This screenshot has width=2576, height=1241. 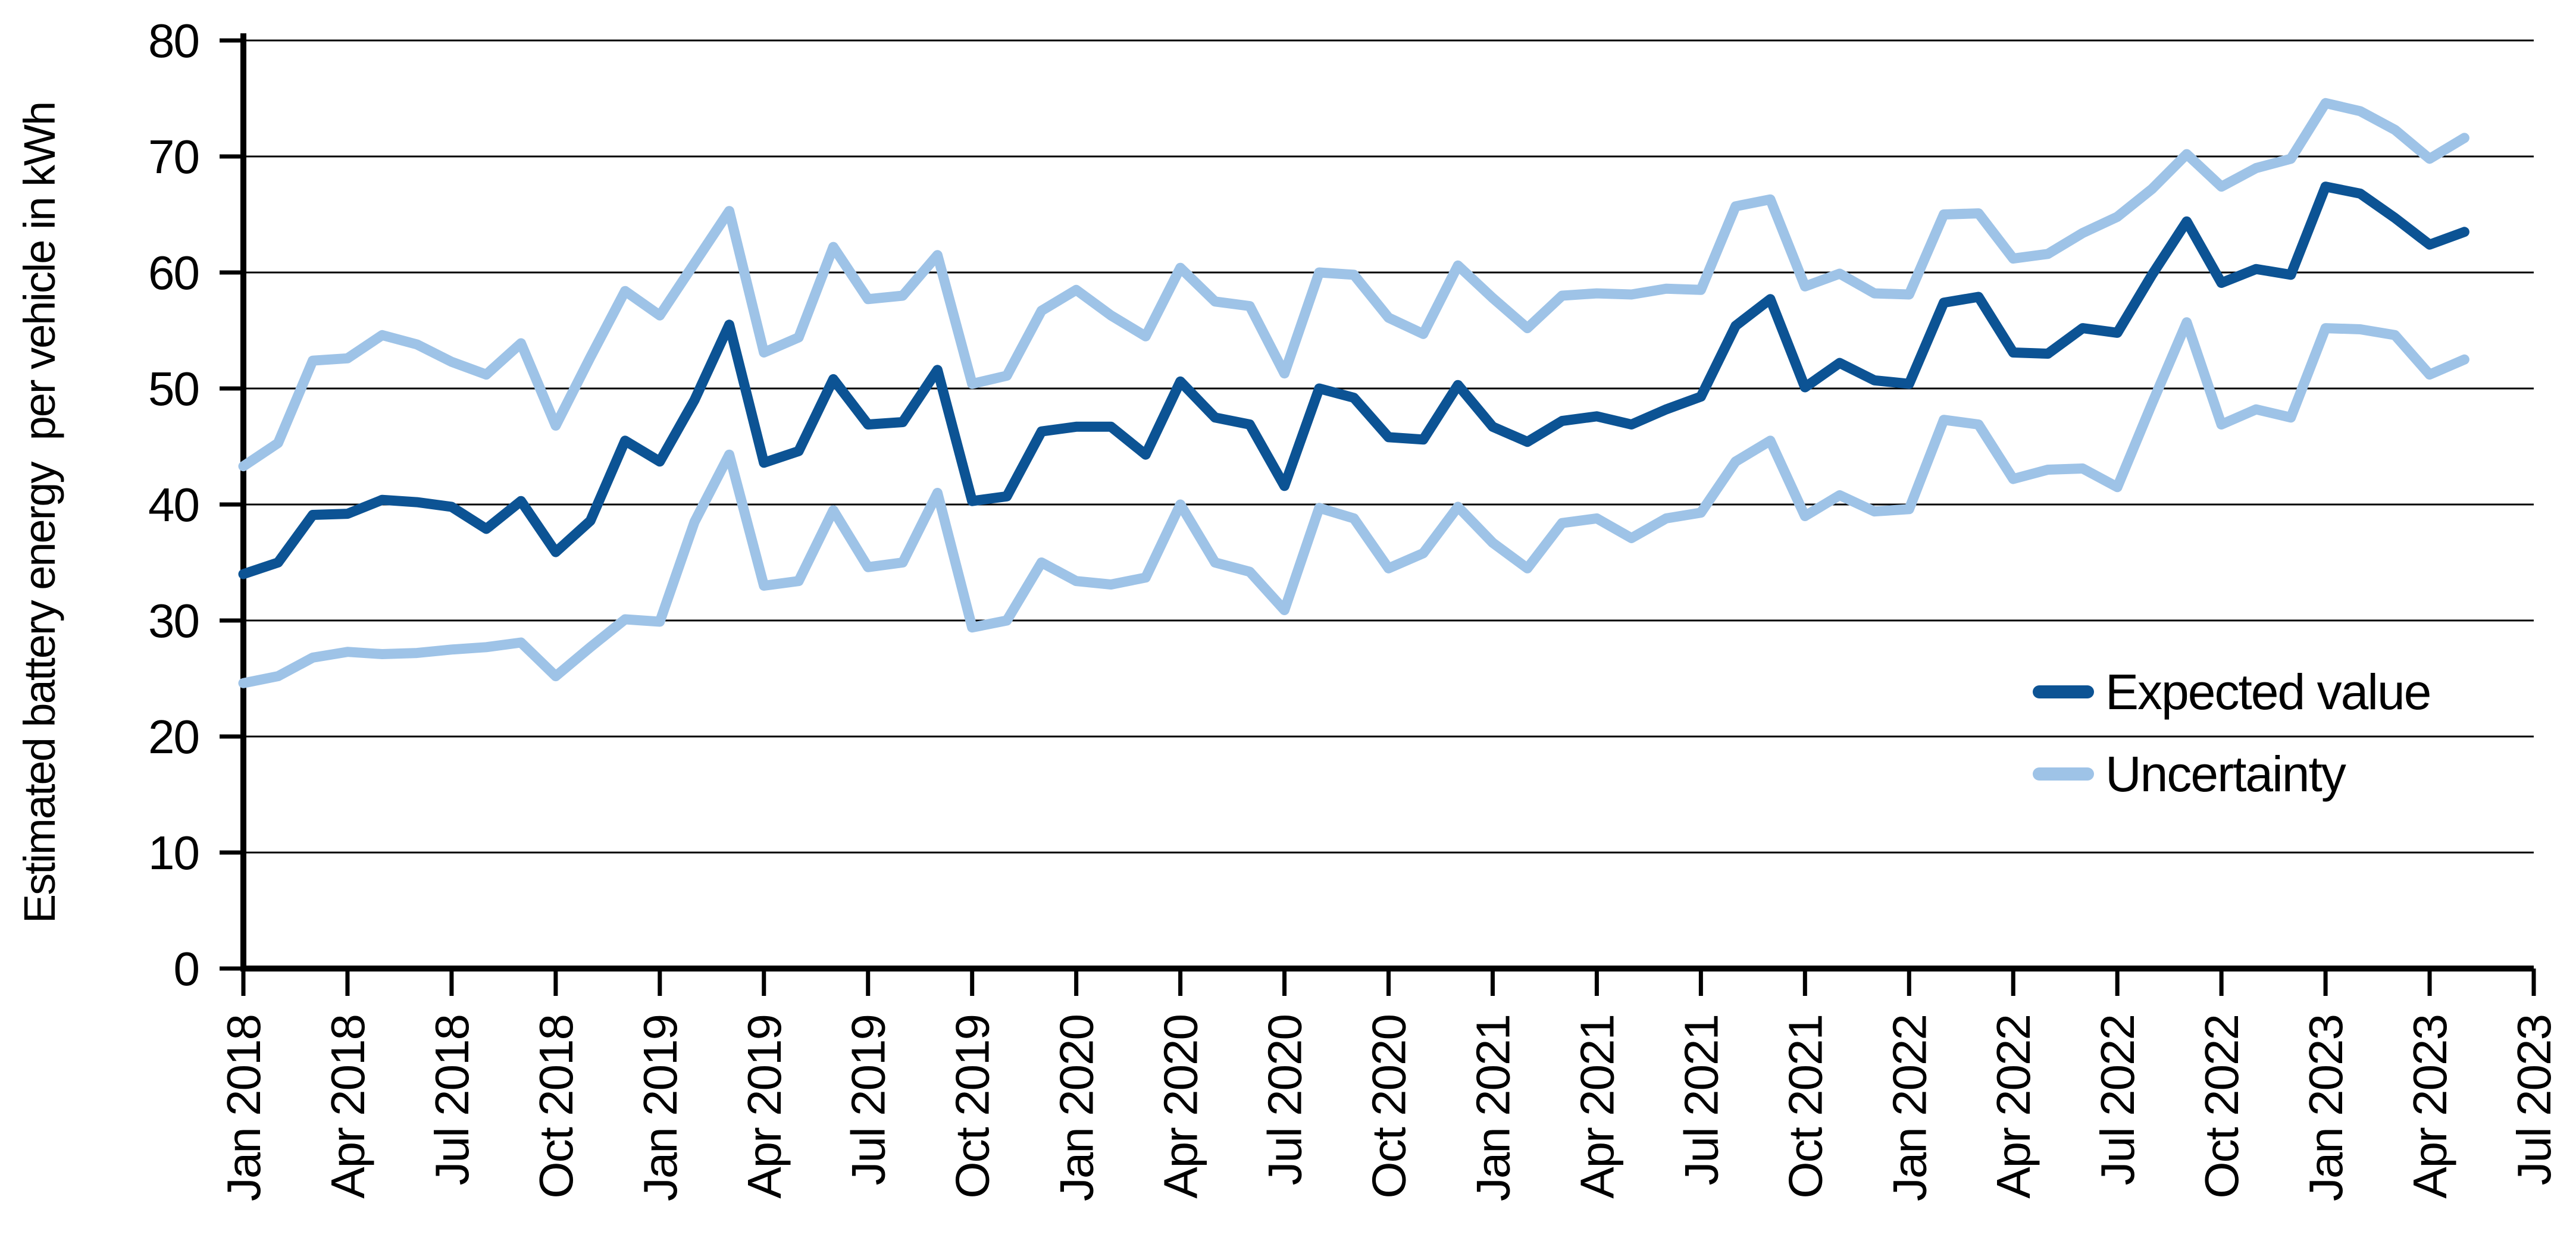 What do you see at coordinates (1596, 1107) in the screenshot?
I see `x-tick-label-Apr-2021: Apr 2021` at bounding box center [1596, 1107].